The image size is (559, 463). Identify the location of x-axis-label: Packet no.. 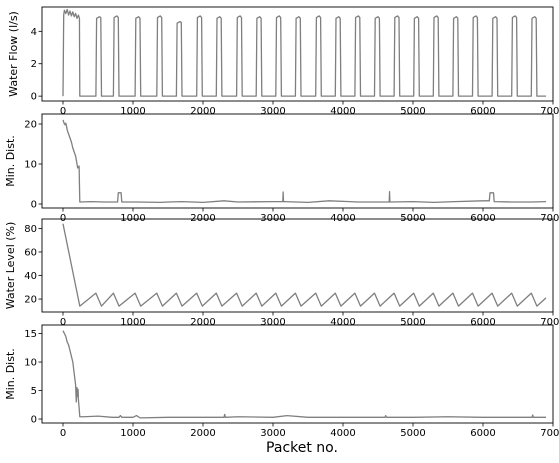
(302, 448).